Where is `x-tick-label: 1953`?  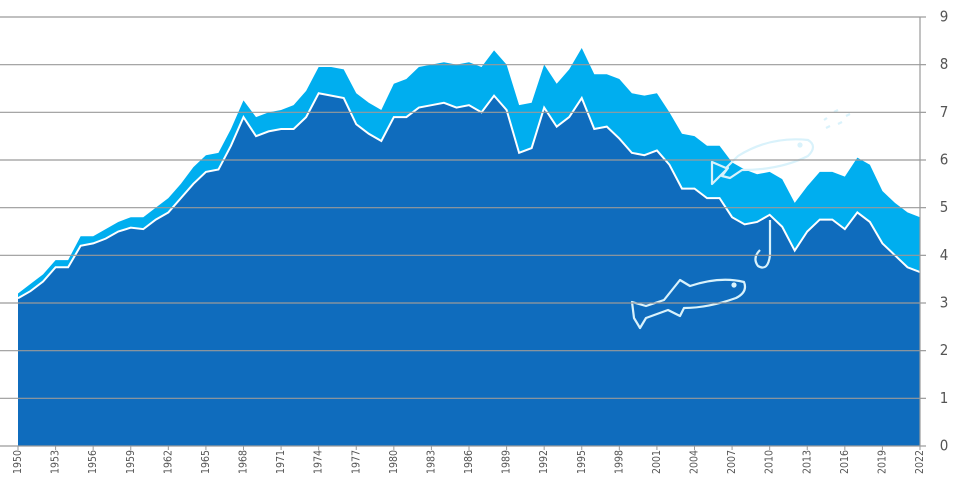 x-tick-label: 1953 is located at coordinates (56, 462).